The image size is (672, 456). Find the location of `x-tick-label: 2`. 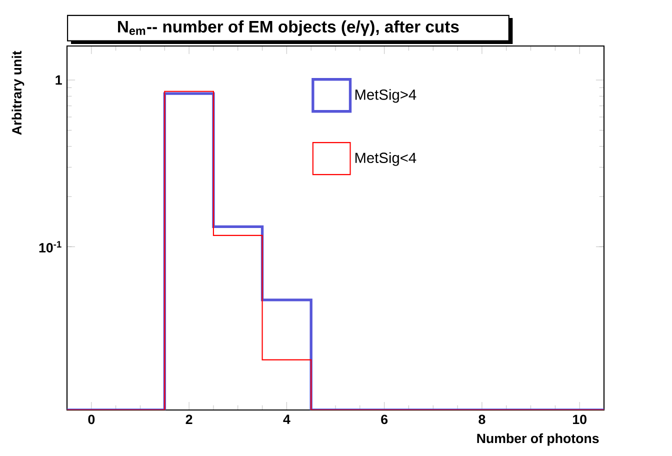

x-tick-label: 2 is located at coordinates (189, 419).